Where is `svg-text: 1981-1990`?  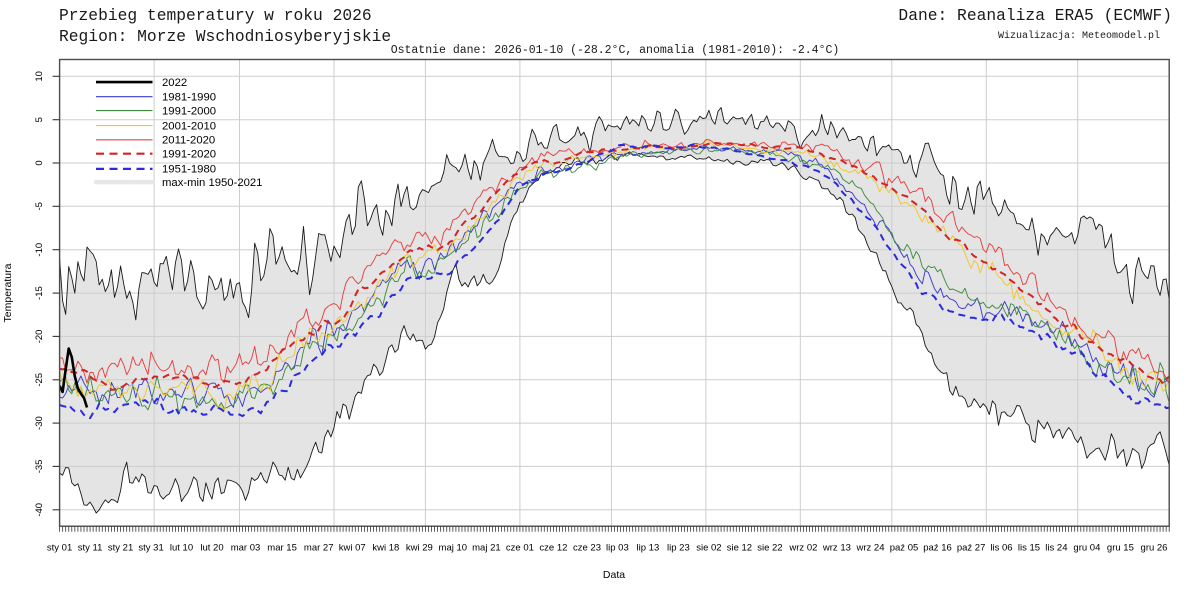
svg-text: 1981-1990 is located at coordinates (189, 98).